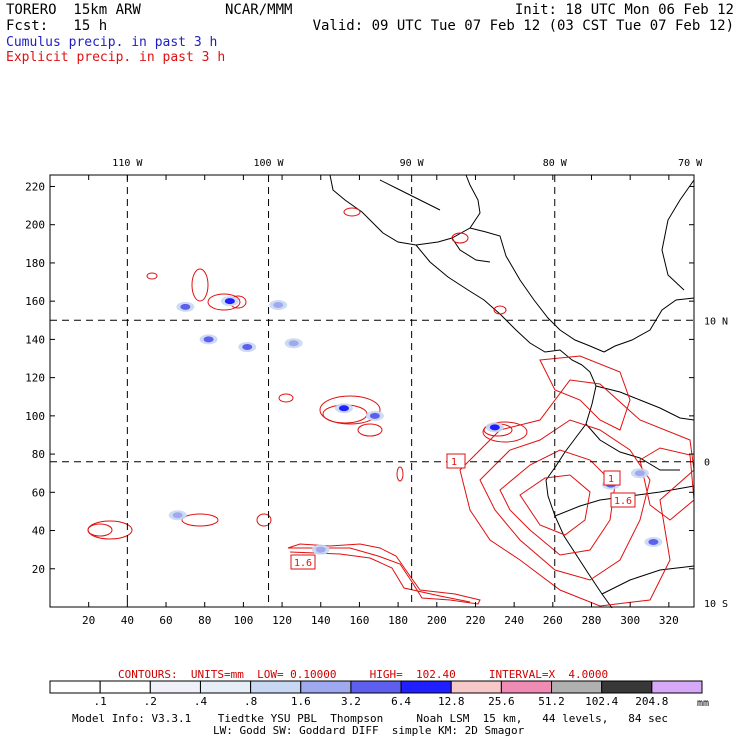 The width and height of the screenshot is (740, 740). I want to click on coastline-north, so click(405, 210).